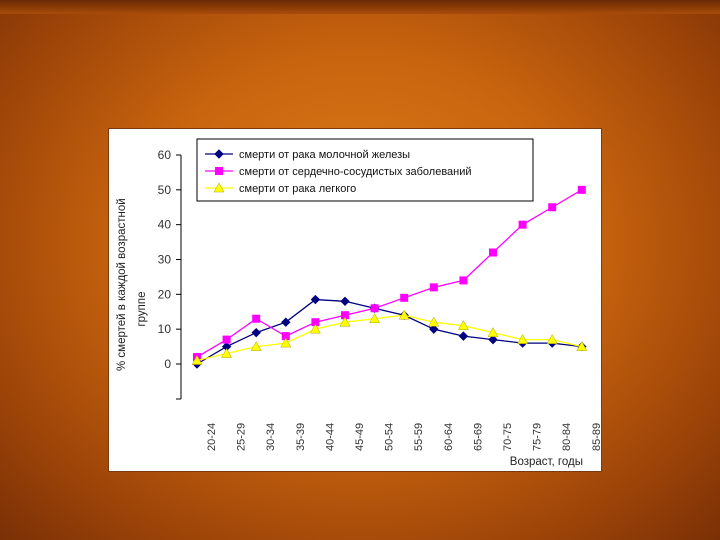 The height and width of the screenshot is (540, 720). I want to click on legend-label: смерти от рака легкого, so click(297, 189).